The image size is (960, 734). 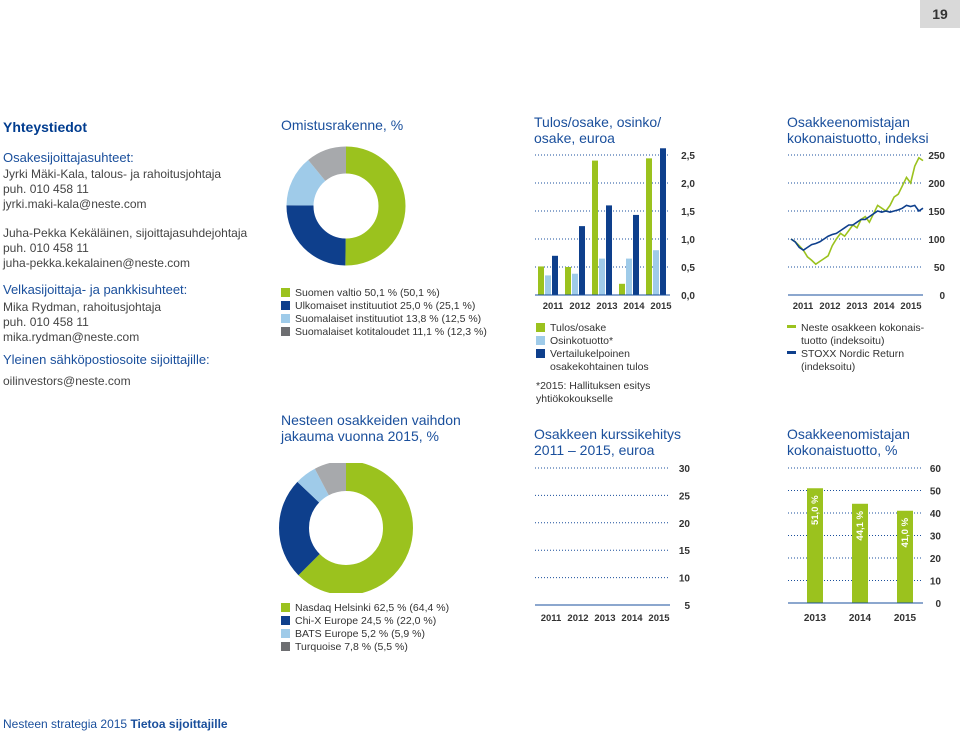 What do you see at coordinates (855, 341) in the screenshot?
I see `legend-item: tuotto (indeksoitu)` at bounding box center [855, 341].